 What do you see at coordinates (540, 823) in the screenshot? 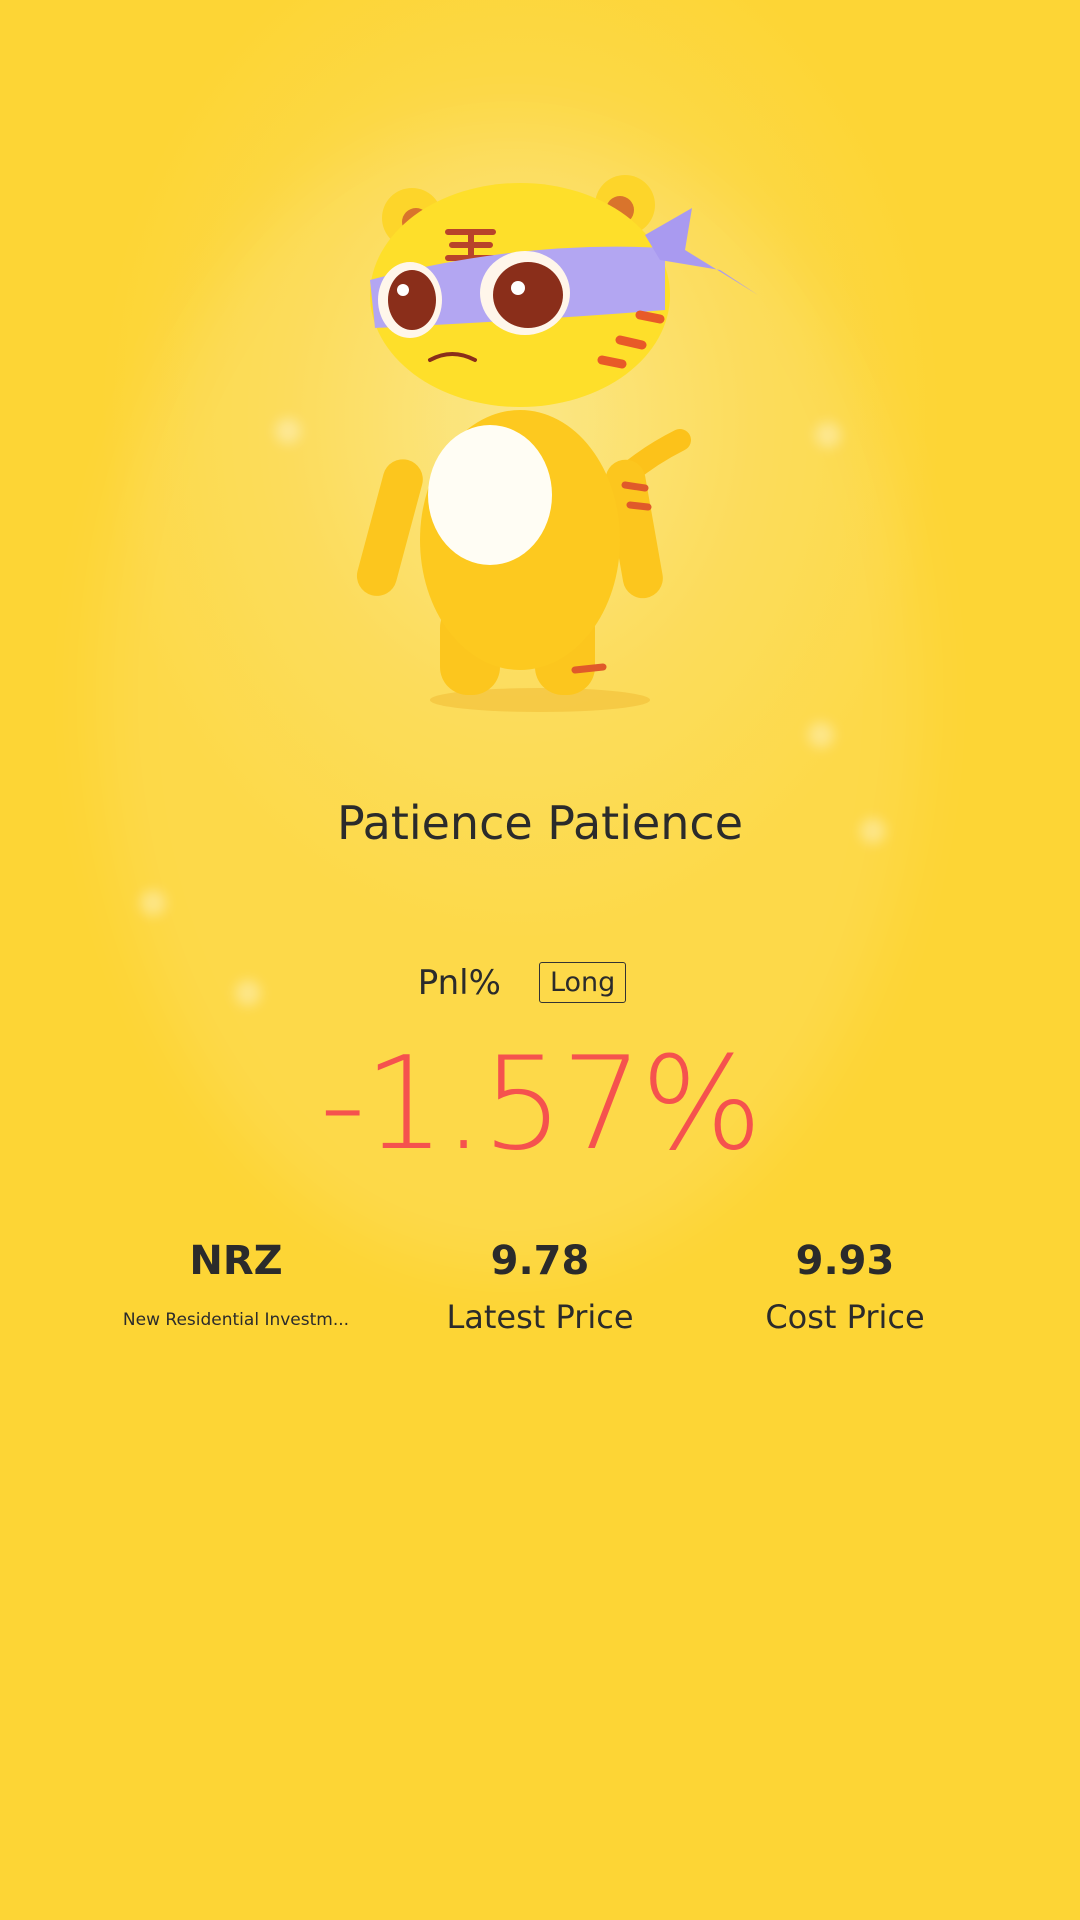
I see `mascot-message: Patience Patience` at bounding box center [540, 823].